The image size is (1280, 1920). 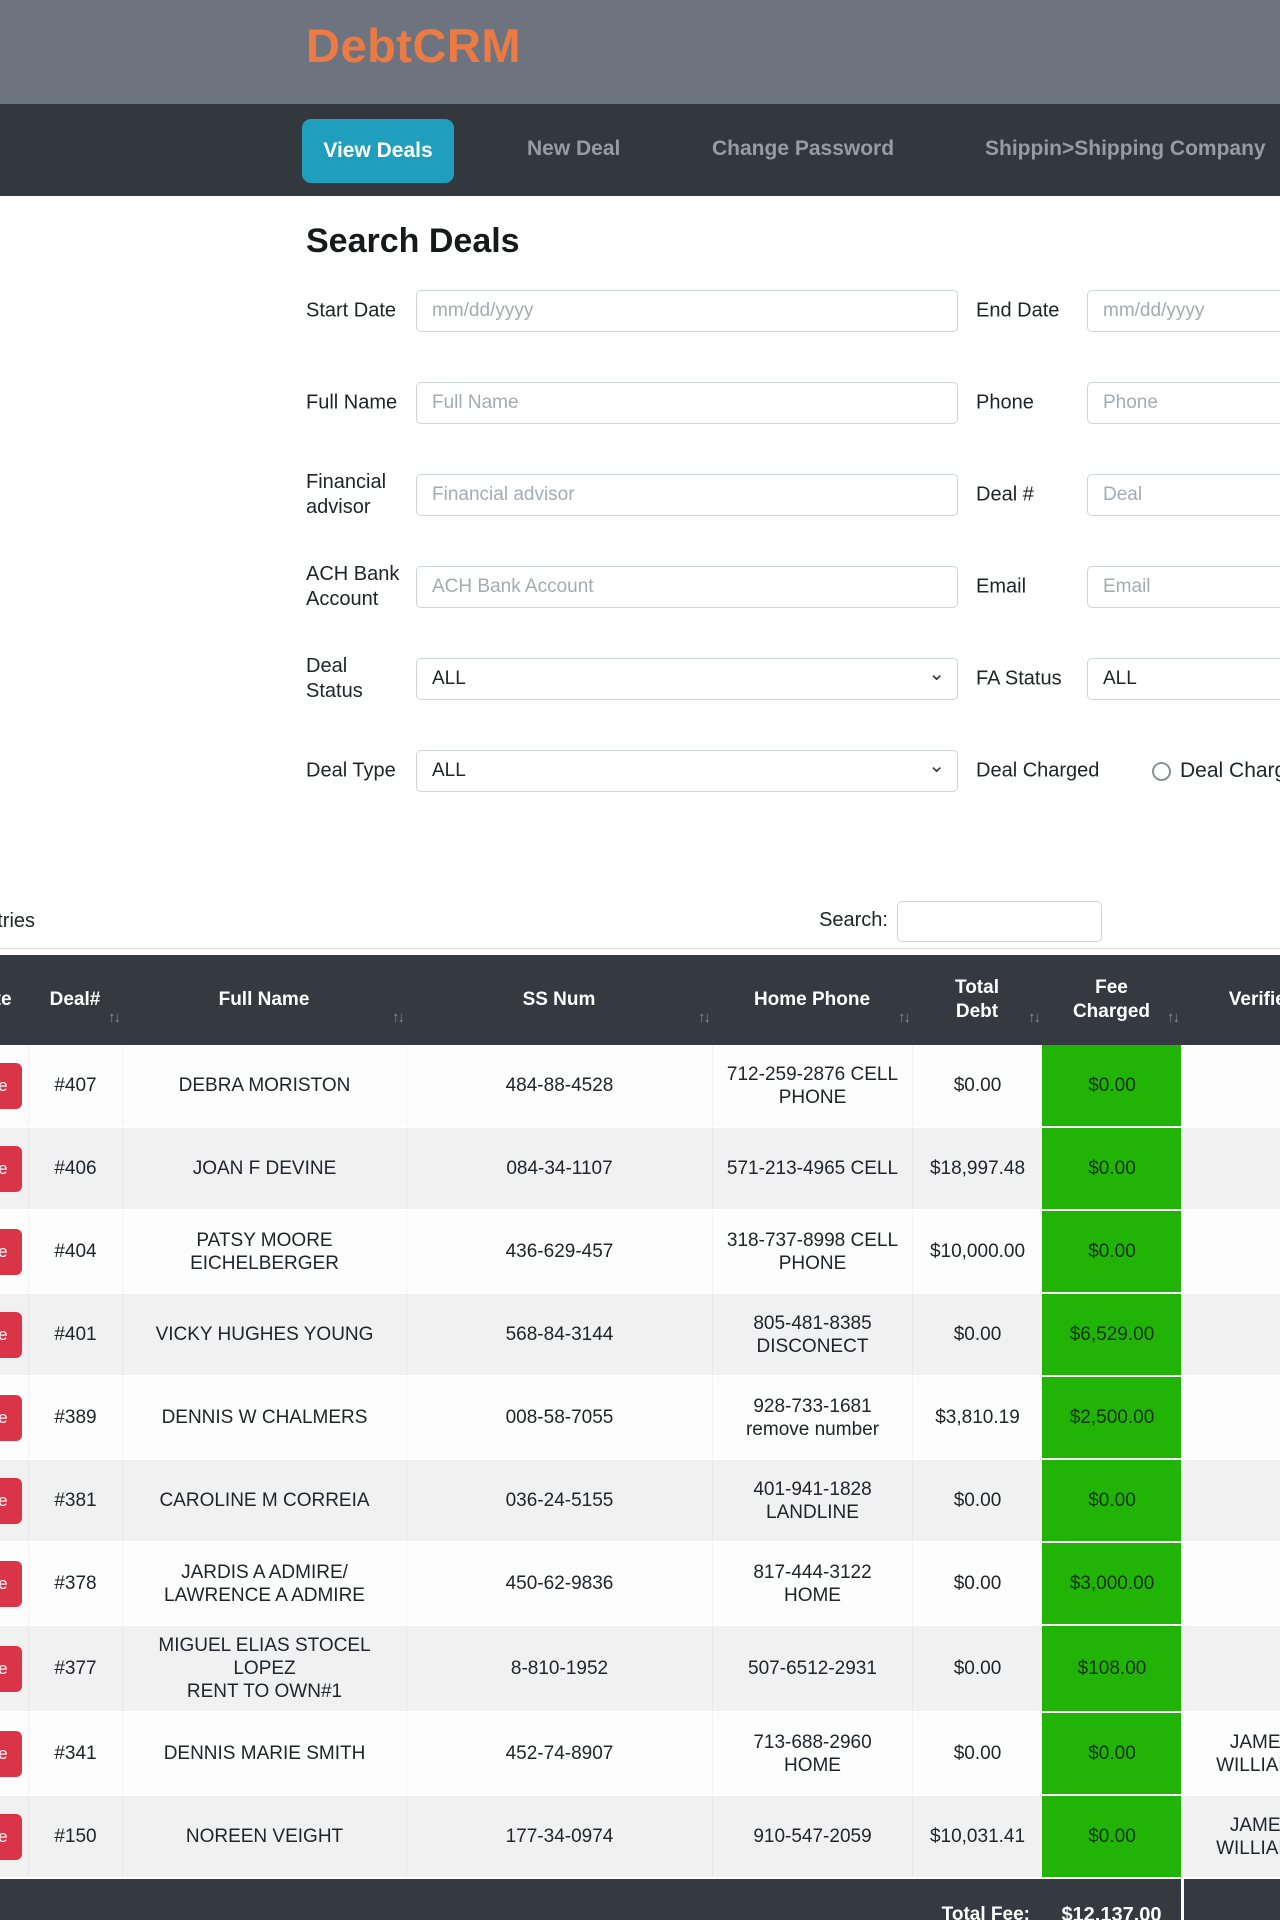 I want to click on financial-advisor-input, so click(x=687, y=495).